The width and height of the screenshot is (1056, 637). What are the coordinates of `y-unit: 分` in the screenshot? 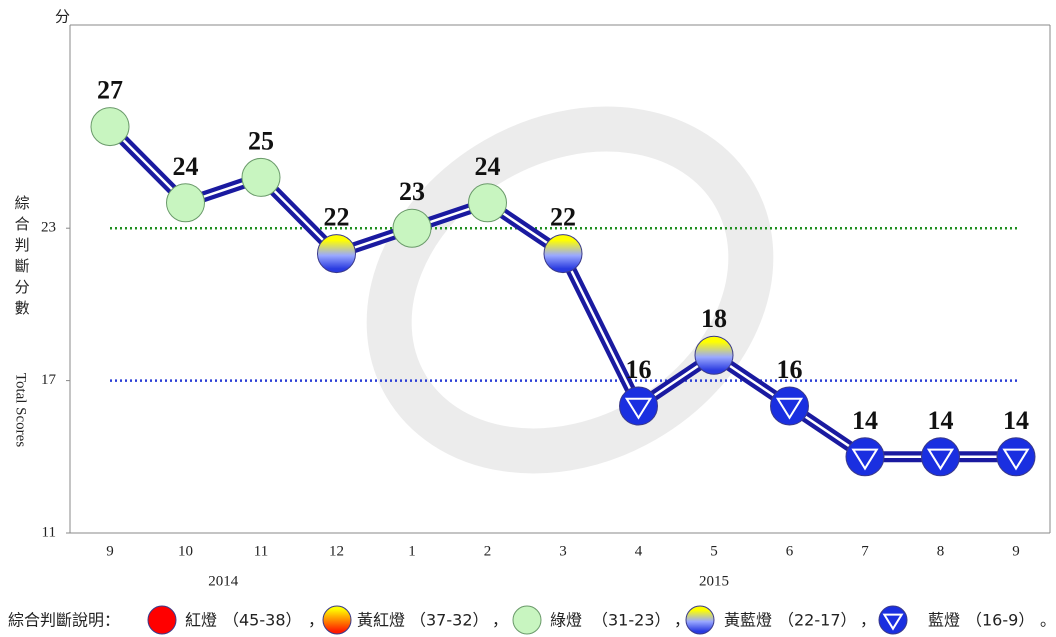 It's located at (62, 16).